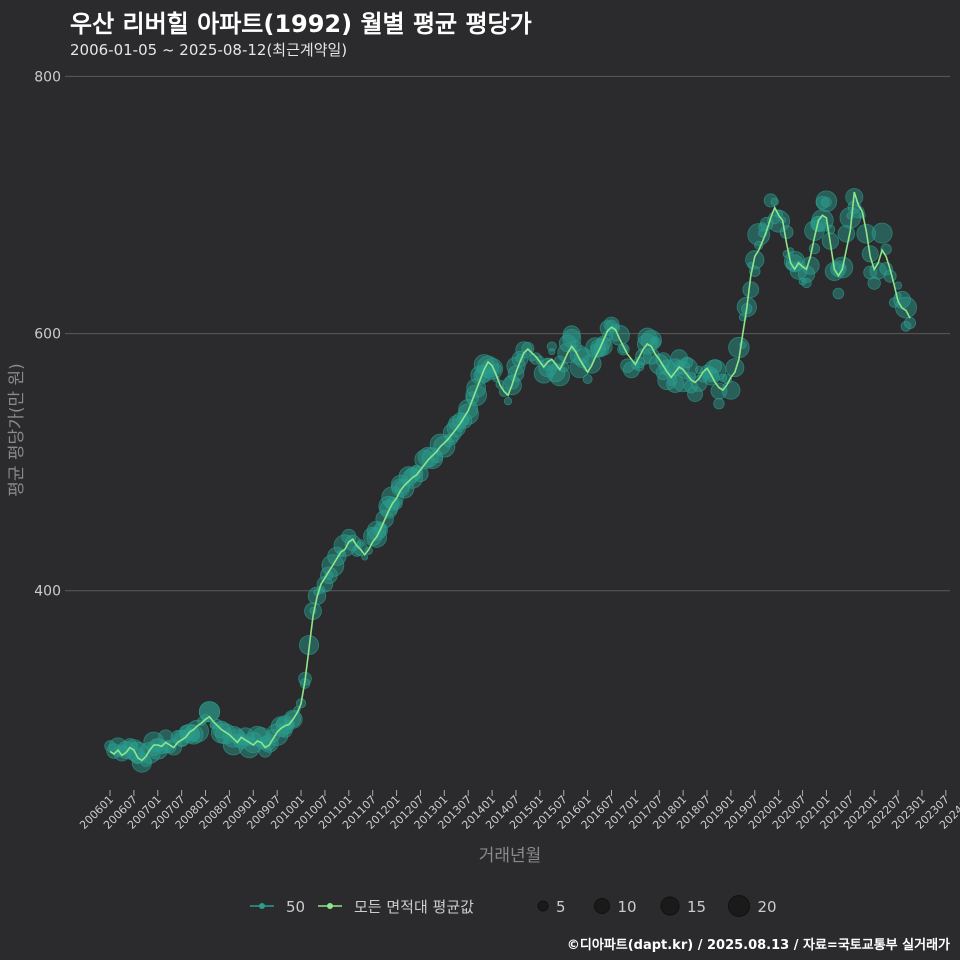 This screenshot has width=960, height=960. Describe the element at coordinates (295, 907) in the screenshot. I see `legend-label: 50` at that location.